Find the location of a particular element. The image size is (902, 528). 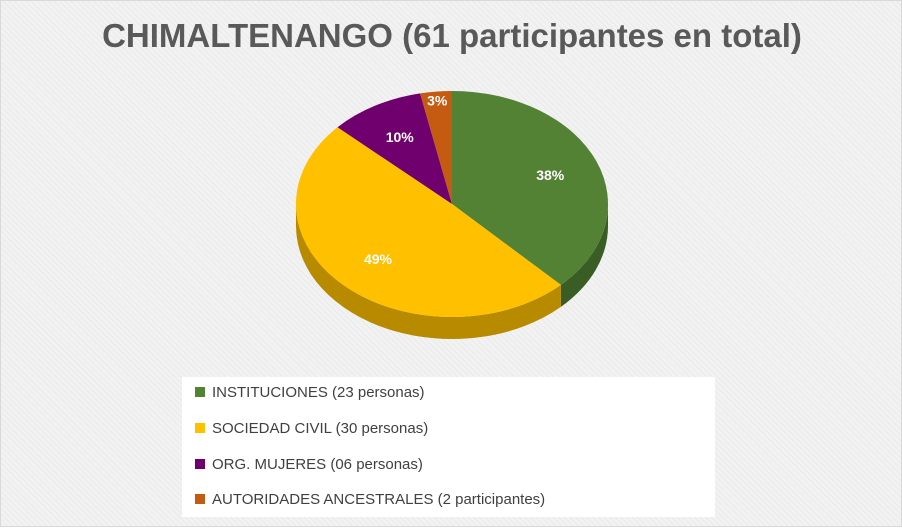

slice-instituciones-side is located at coordinates (584, 255).